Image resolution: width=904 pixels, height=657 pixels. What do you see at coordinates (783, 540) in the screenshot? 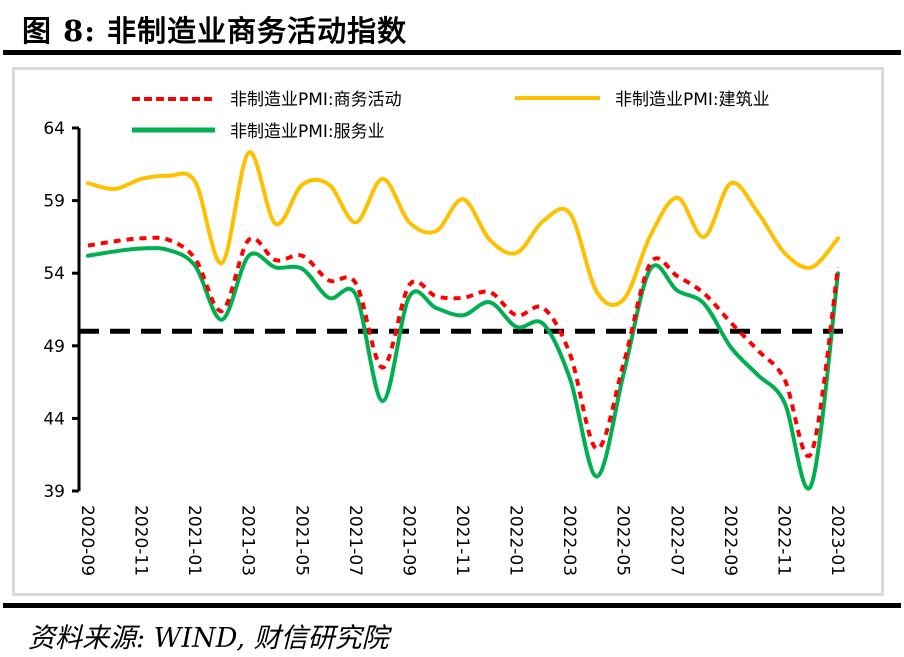
I see `x-tick-label: 2022-11` at bounding box center [783, 540].